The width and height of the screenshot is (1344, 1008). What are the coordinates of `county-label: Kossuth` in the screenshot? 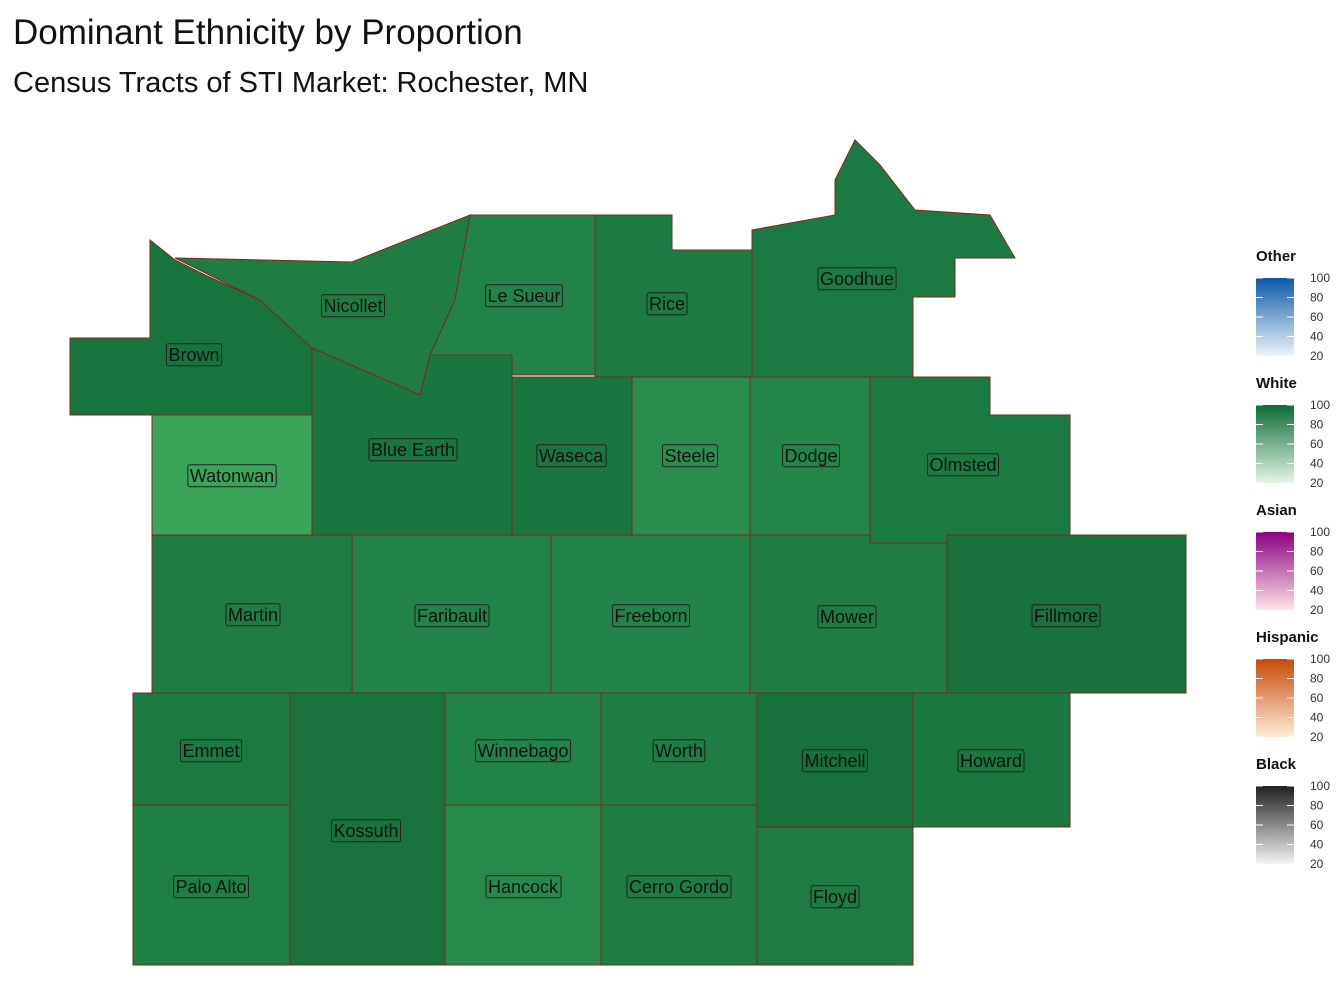 It's located at (365, 831).